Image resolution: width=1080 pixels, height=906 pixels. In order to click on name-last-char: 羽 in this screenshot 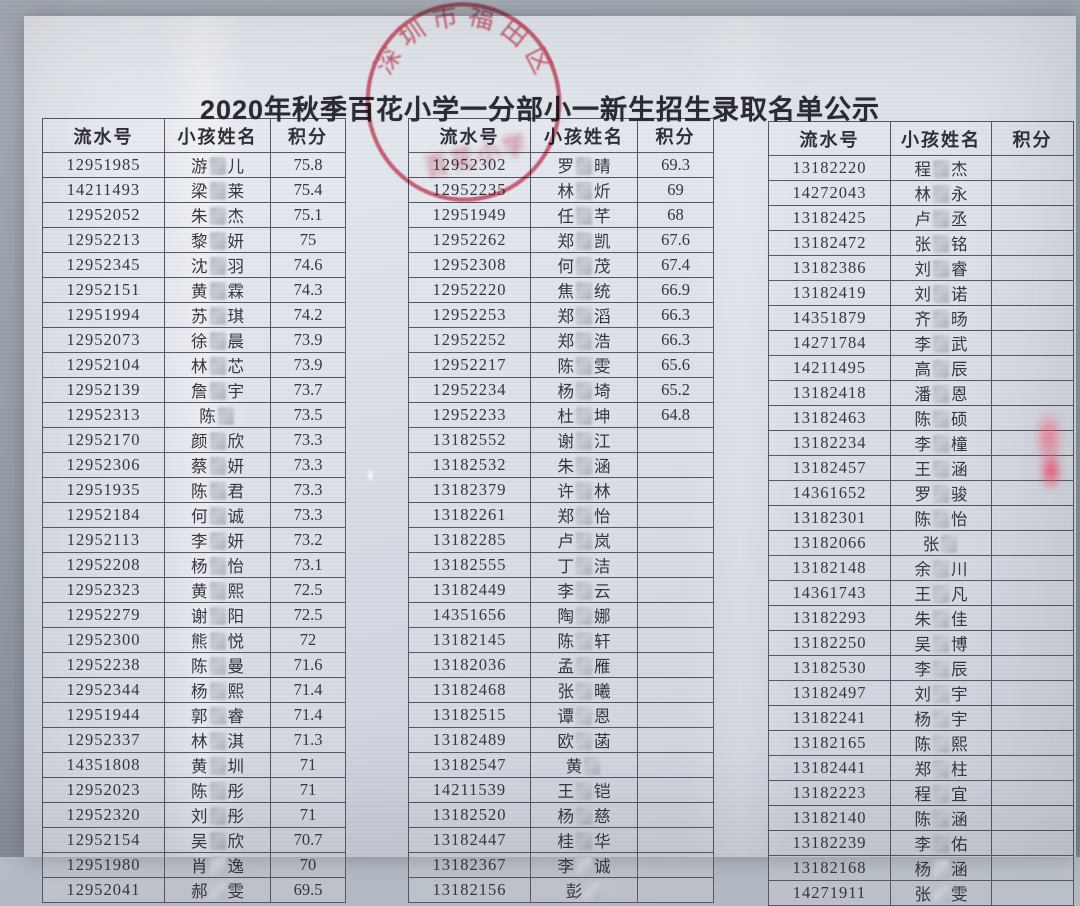, I will do `click(236, 266)`.